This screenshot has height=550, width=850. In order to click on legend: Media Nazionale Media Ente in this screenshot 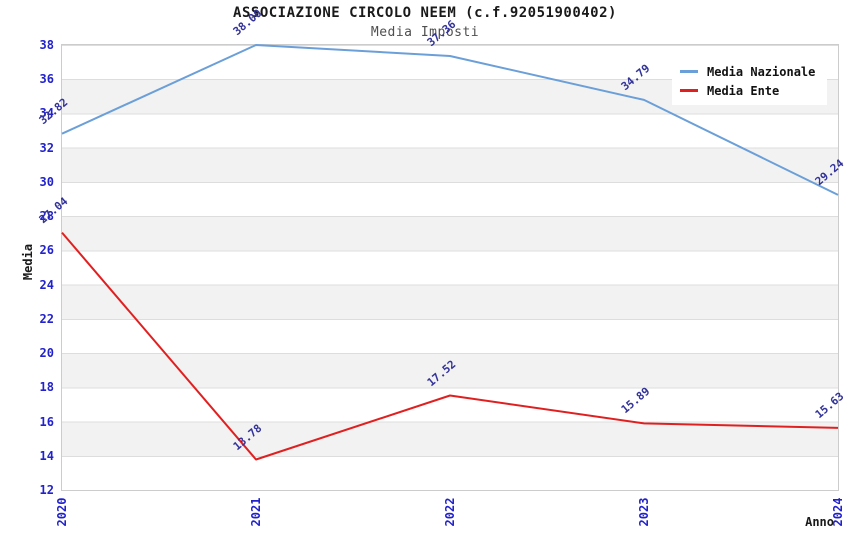, I will do `click(750, 81)`.